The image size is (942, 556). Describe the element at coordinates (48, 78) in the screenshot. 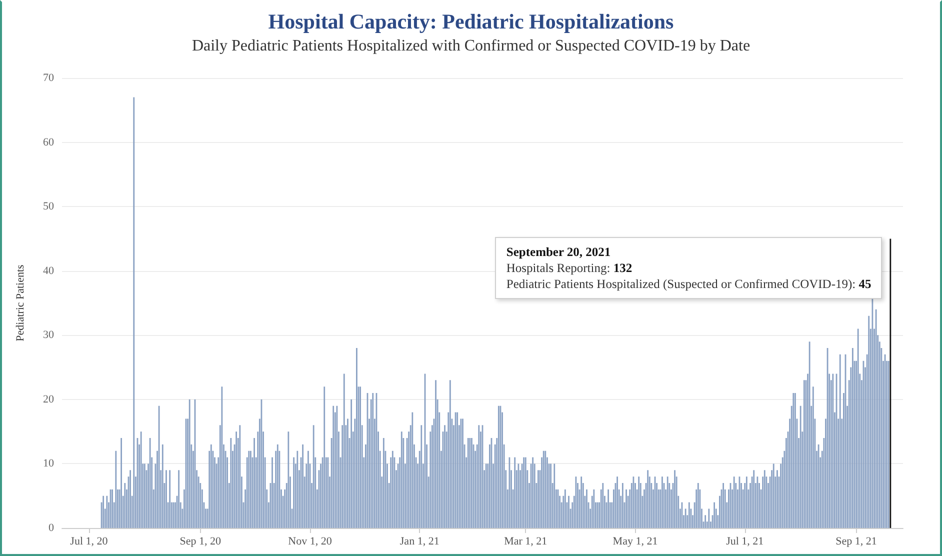

I see `y-tick-label: 70` at that location.